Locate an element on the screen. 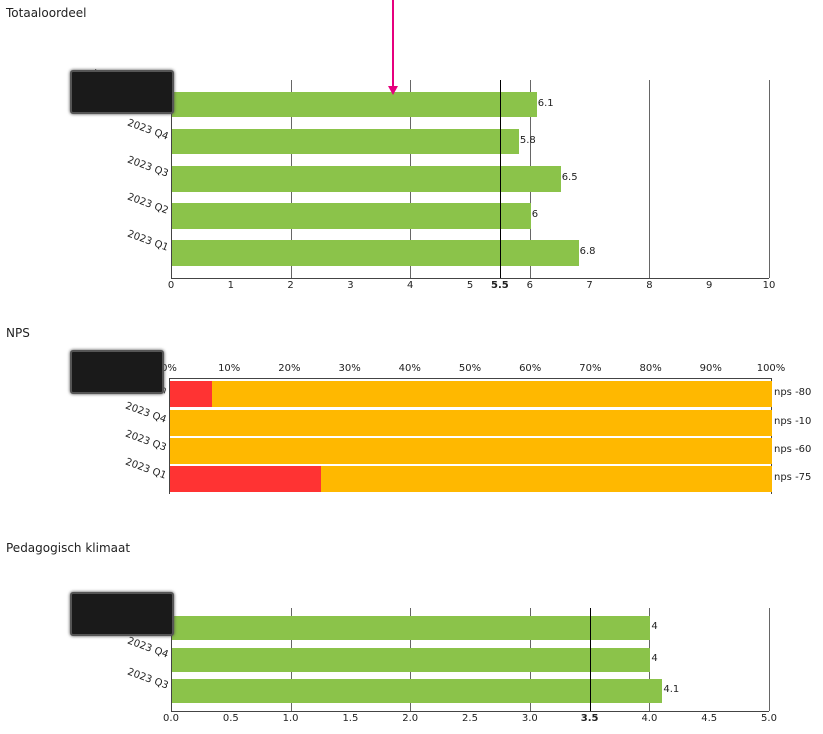 This screenshot has width=823, height=734. x-tick-label: 10% is located at coordinates (229, 368).